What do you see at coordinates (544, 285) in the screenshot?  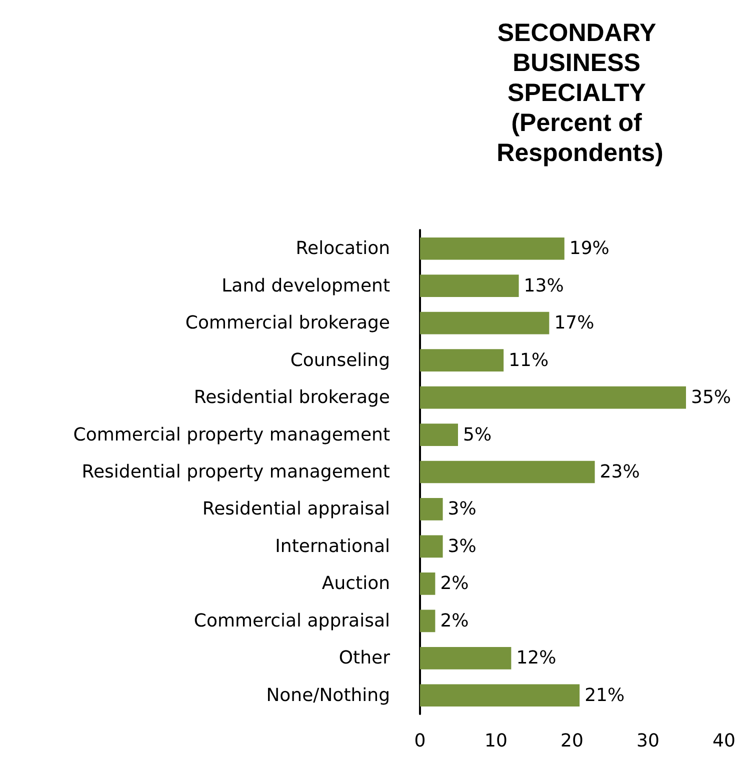 I see `data-label: 13%` at bounding box center [544, 285].